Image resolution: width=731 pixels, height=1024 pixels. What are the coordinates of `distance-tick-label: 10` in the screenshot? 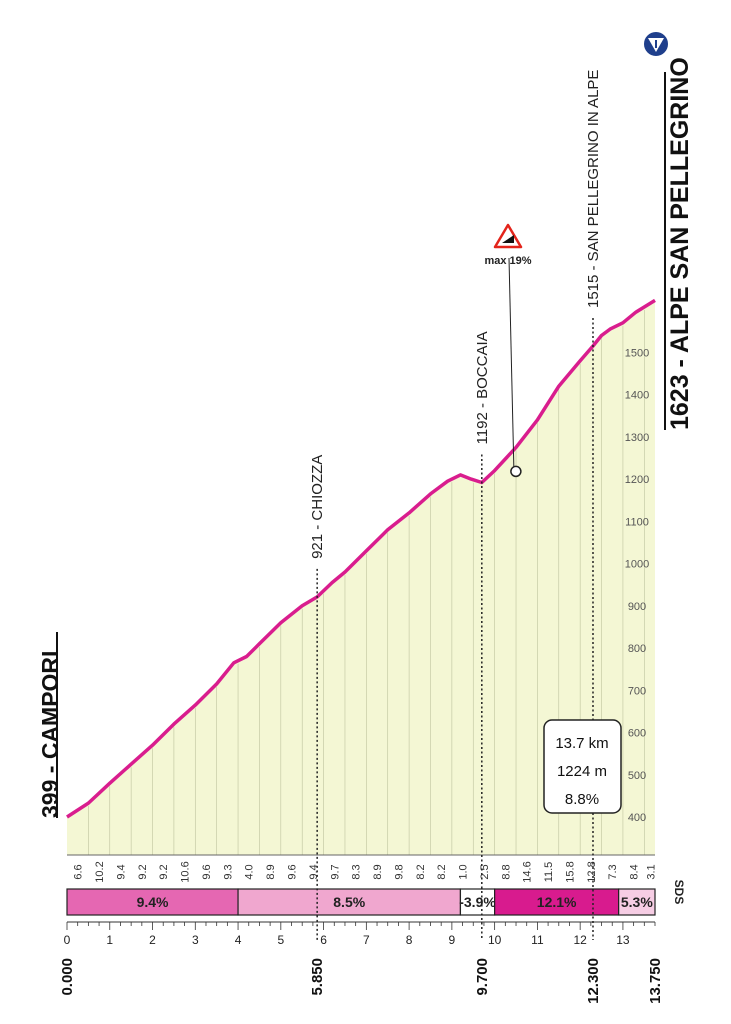 It's located at (495, 940).